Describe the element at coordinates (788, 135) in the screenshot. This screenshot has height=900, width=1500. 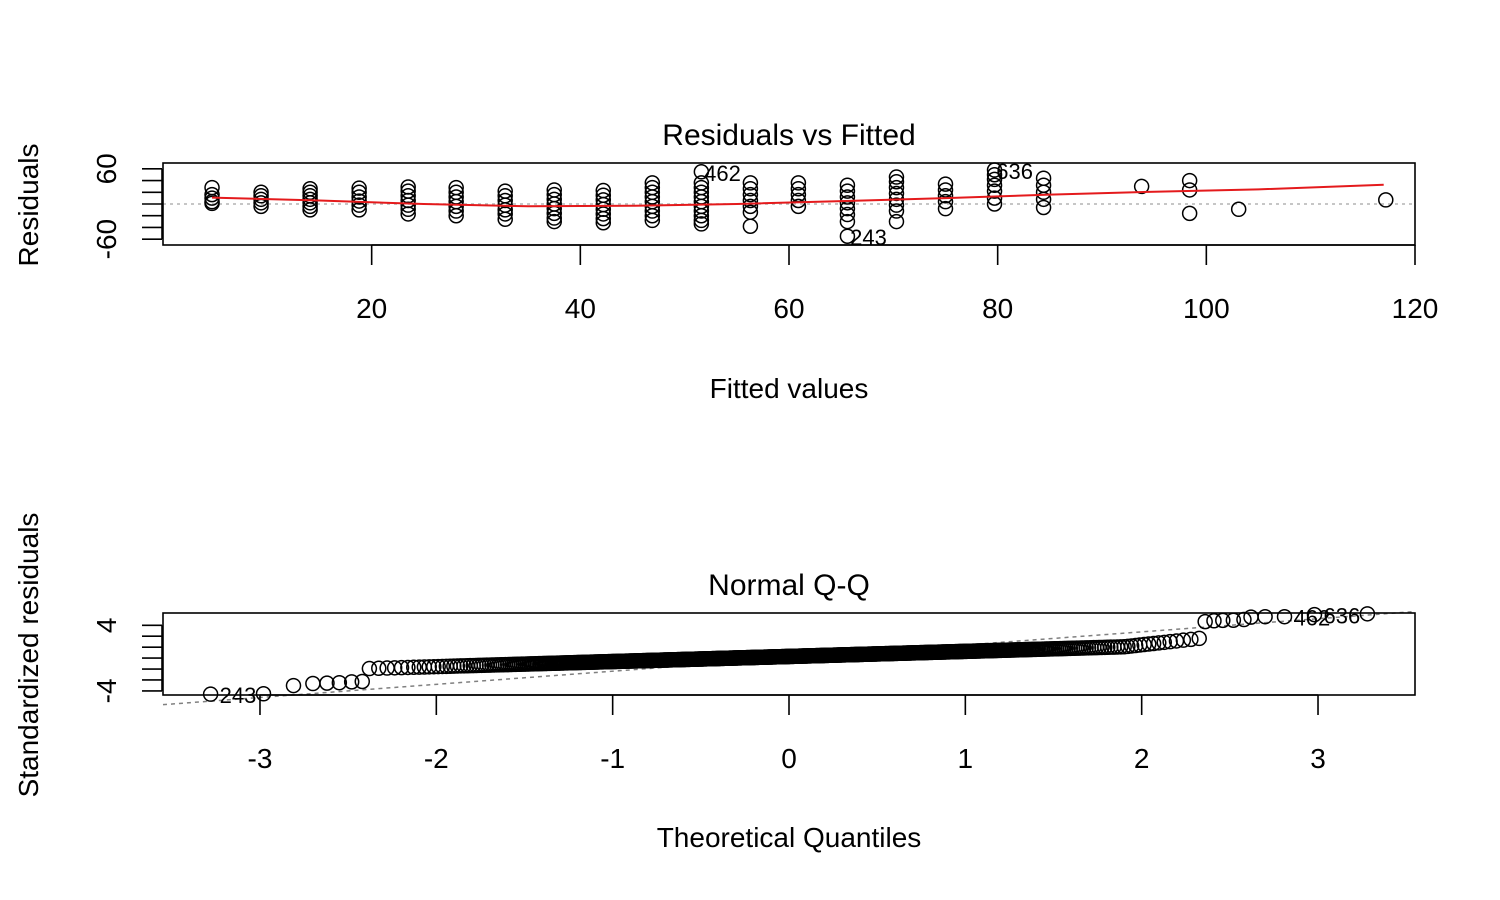
I see `panel-title: Residuals vs Fitted` at that location.